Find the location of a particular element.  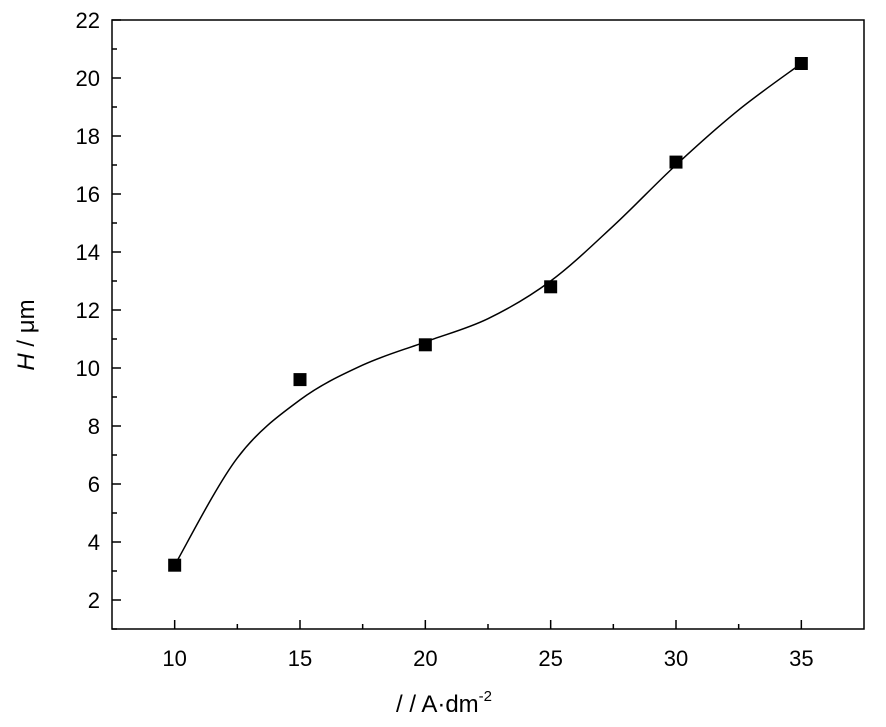

x-tick-label: 30 is located at coordinates (676, 658).